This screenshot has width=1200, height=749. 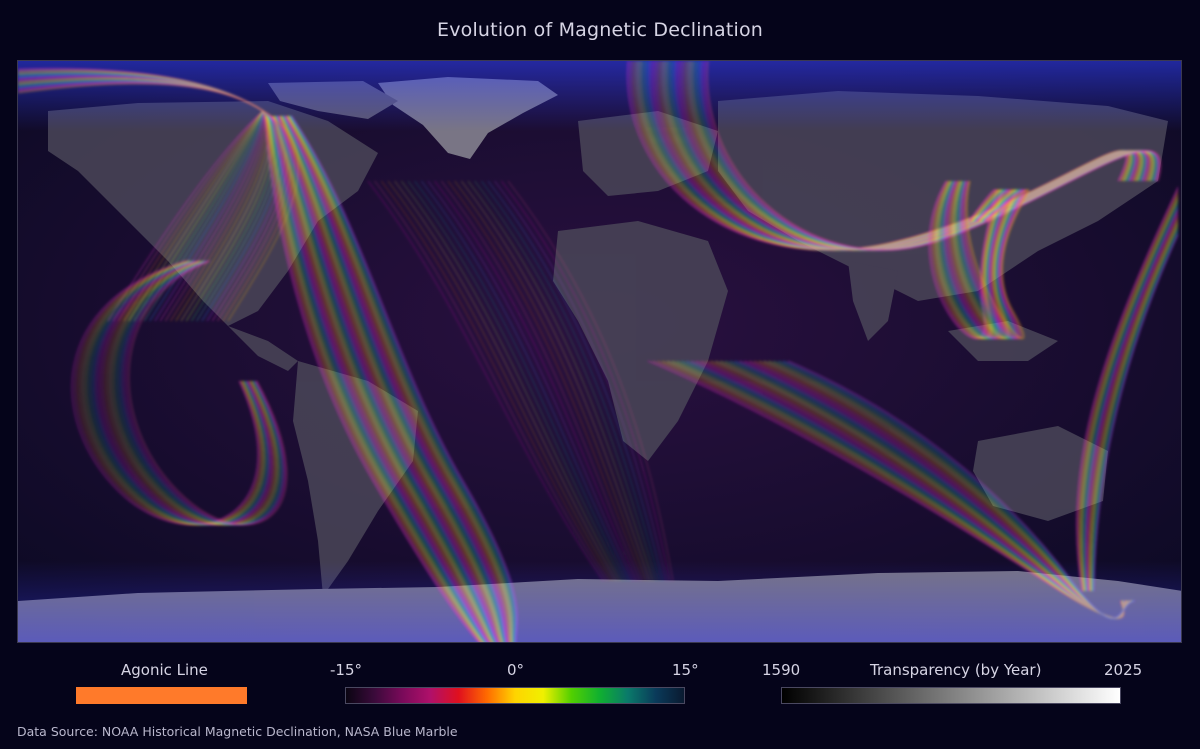 I want to click on chart-title: Evolution of Magnetic Declination, so click(x=600, y=30).